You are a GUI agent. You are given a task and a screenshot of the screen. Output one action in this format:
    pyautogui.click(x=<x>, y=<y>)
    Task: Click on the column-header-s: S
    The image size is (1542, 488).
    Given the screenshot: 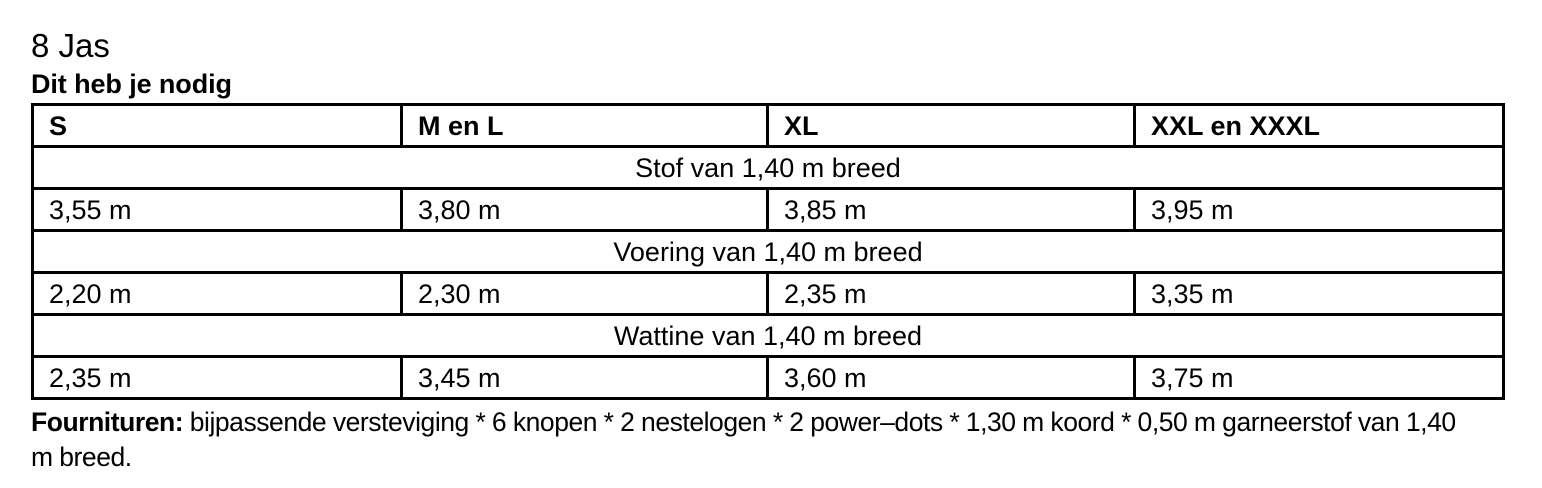 What is the action you would take?
    pyautogui.click(x=217, y=126)
    